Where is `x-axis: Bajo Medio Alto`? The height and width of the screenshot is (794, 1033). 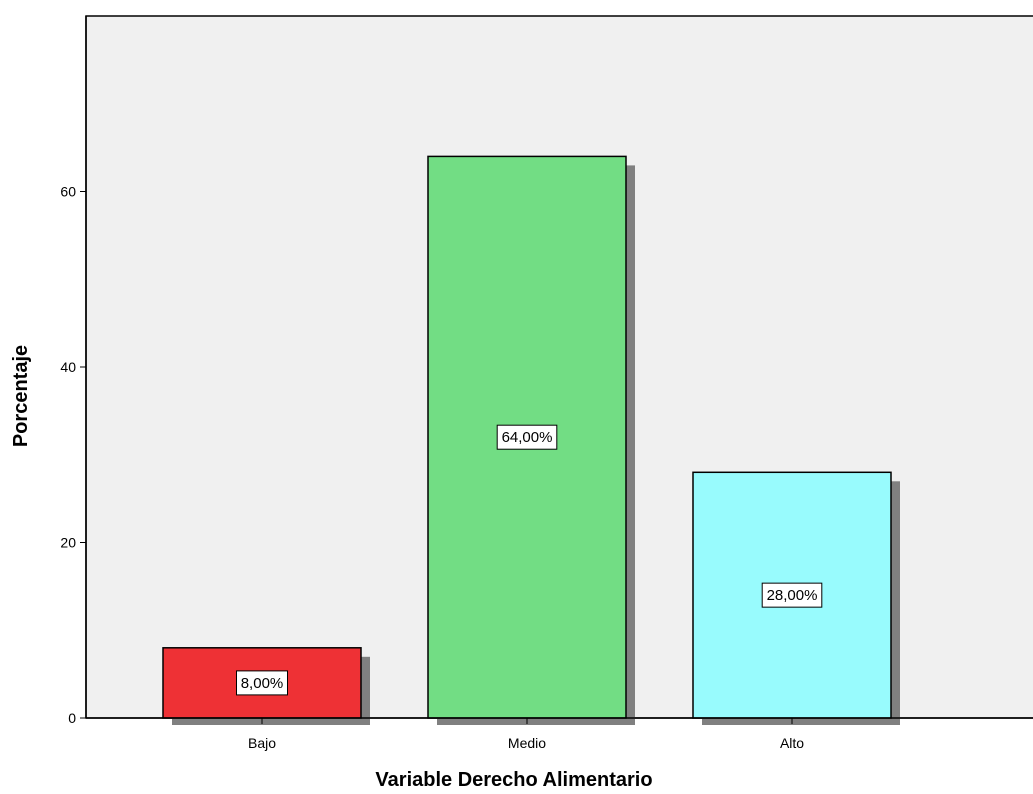 x-axis: Bajo Medio Alto is located at coordinates (559, 734).